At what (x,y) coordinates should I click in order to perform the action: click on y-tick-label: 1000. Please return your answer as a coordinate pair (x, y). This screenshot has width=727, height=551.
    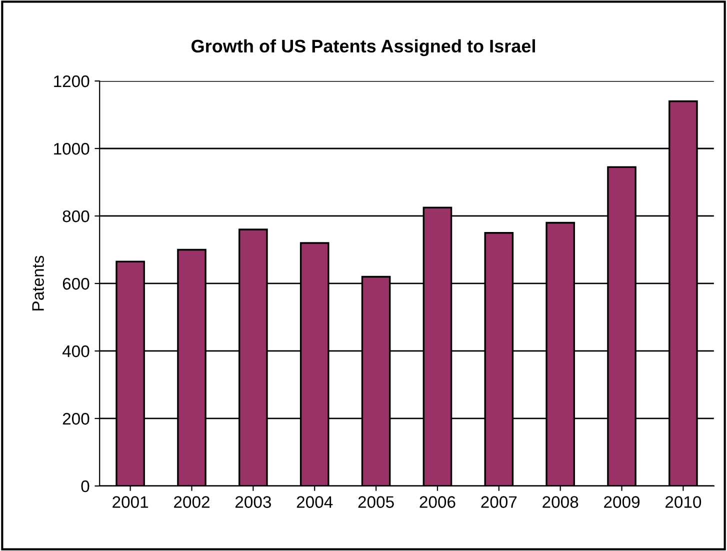
    Looking at the image, I should click on (72, 148).